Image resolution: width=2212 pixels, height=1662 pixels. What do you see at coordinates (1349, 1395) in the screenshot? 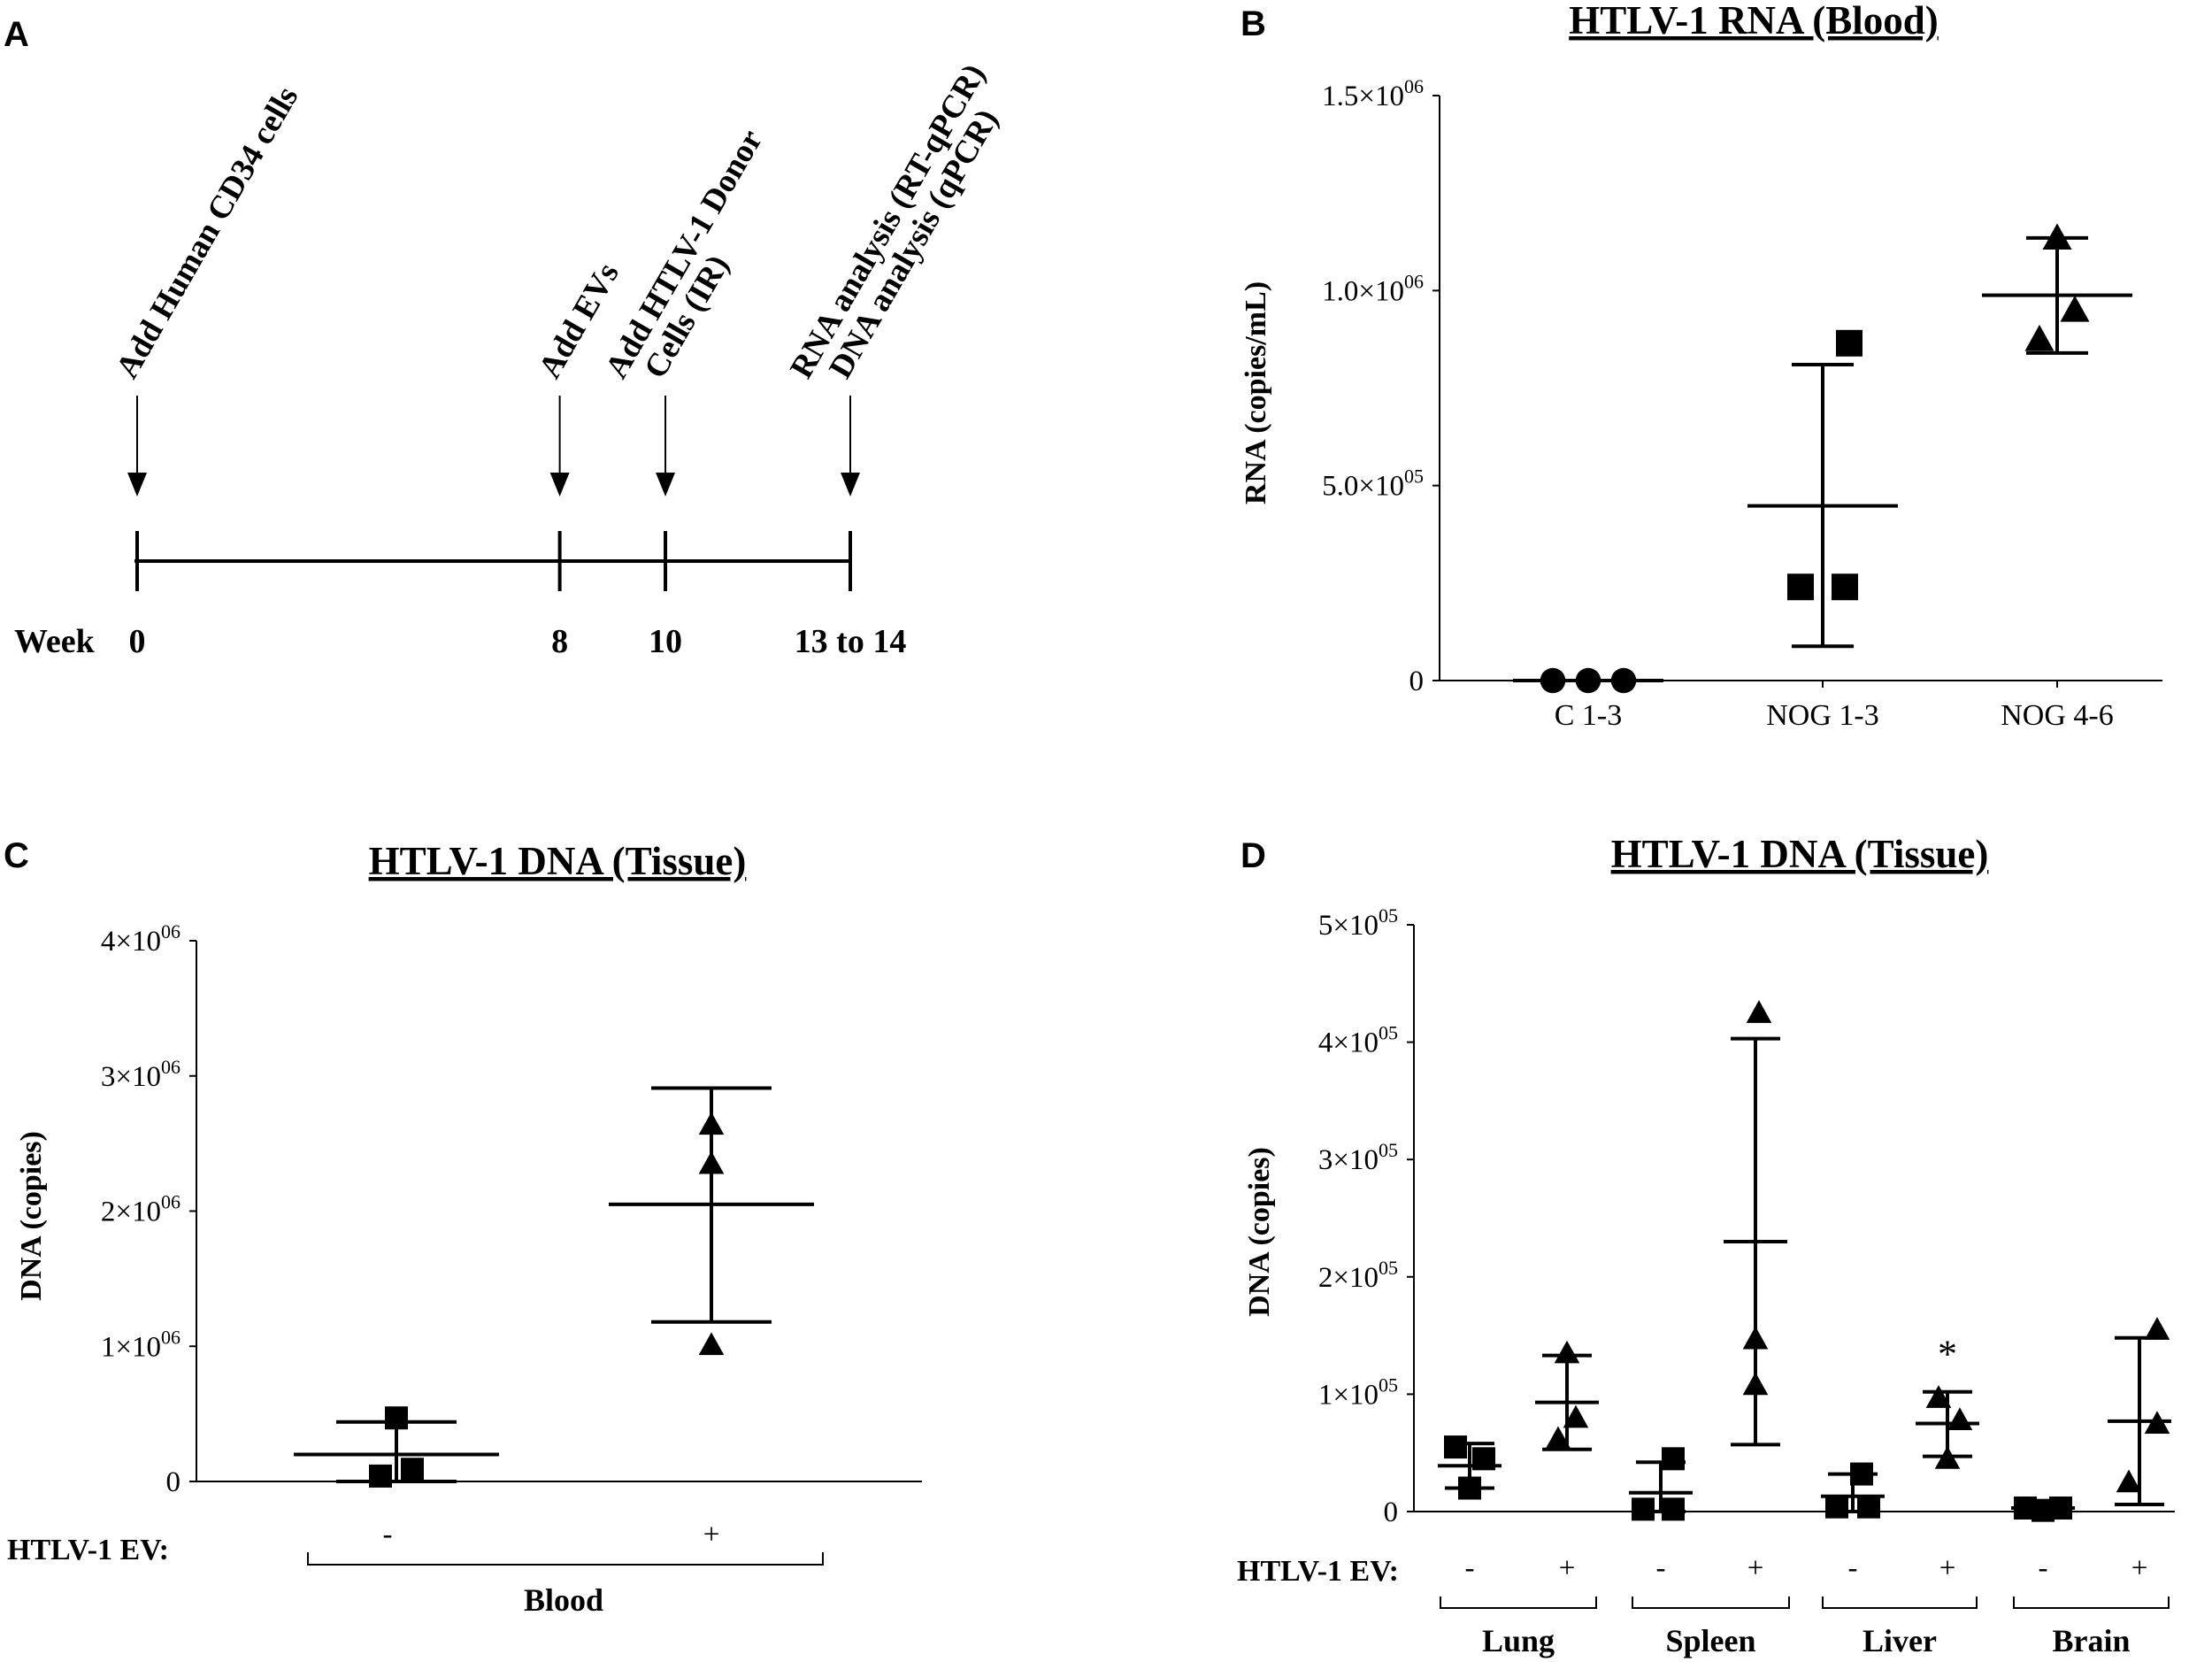
I see `panel-d-y-tick-mantissa: 1×10` at bounding box center [1349, 1395].